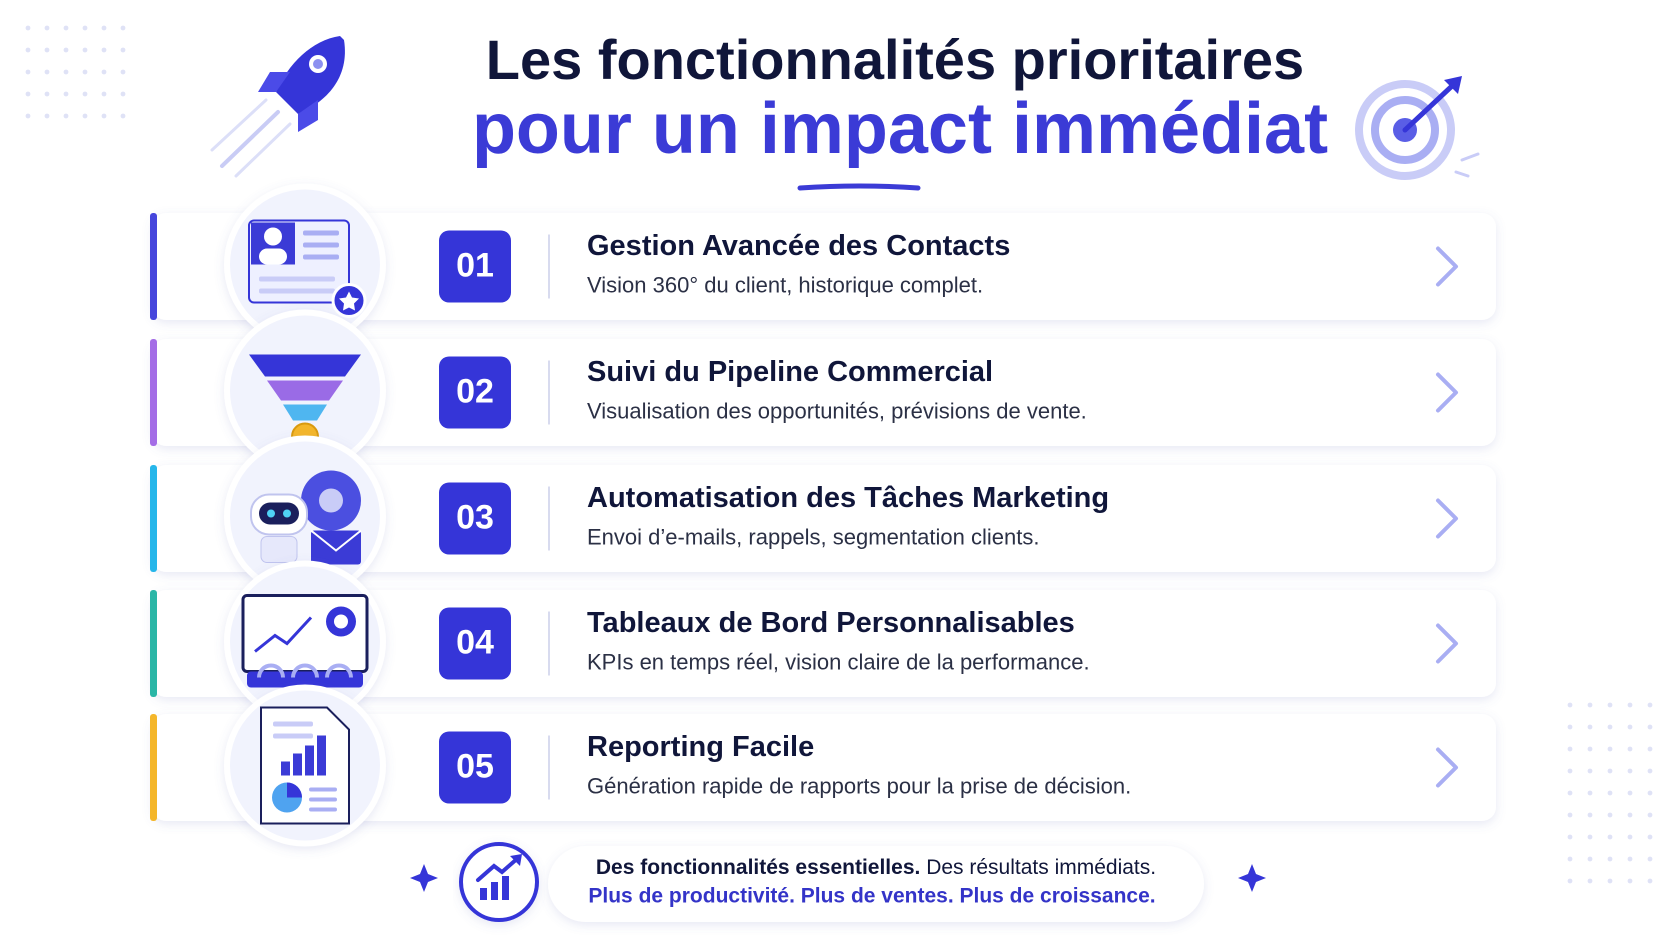 Image resolution: width=1672 pixels, height=941 pixels. I want to click on footer-pill, so click(876, 884).